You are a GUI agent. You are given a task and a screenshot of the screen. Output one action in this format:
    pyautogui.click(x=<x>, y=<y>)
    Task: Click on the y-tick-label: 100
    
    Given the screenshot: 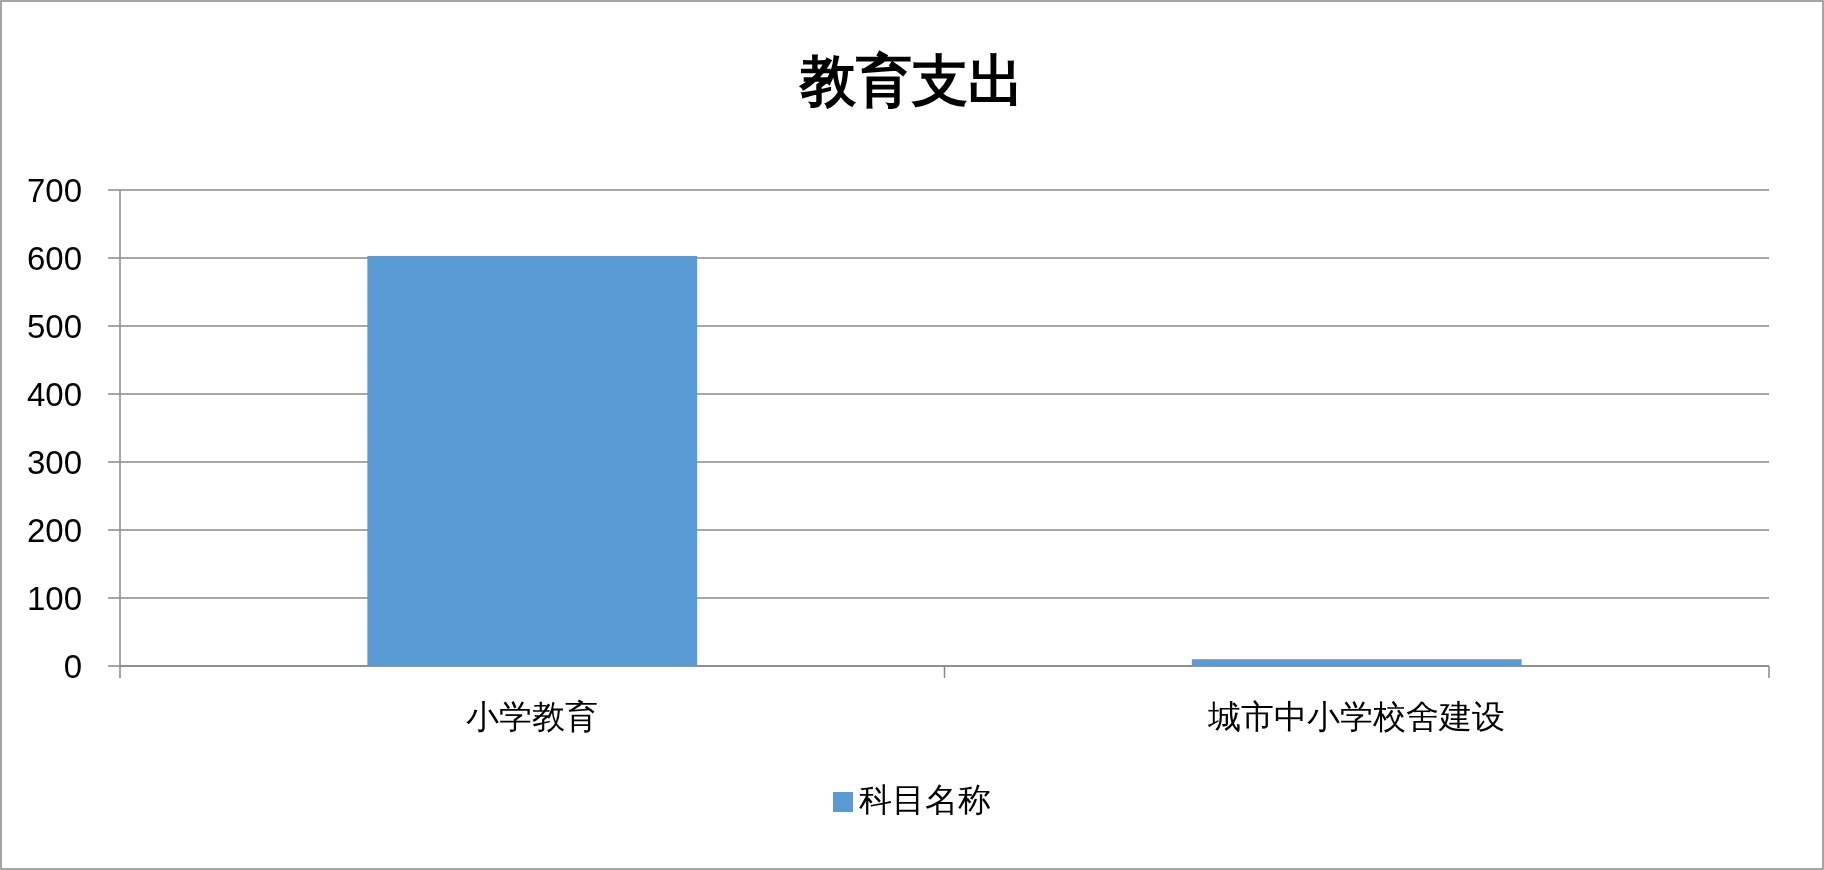 What is the action you would take?
    pyautogui.click(x=54, y=598)
    